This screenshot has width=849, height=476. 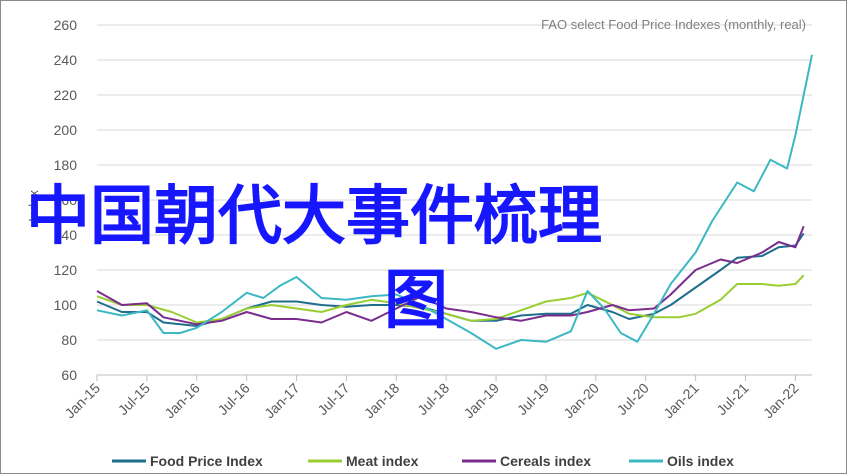 I want to click on y-tick-label: 260, so click(x=66, y=25).